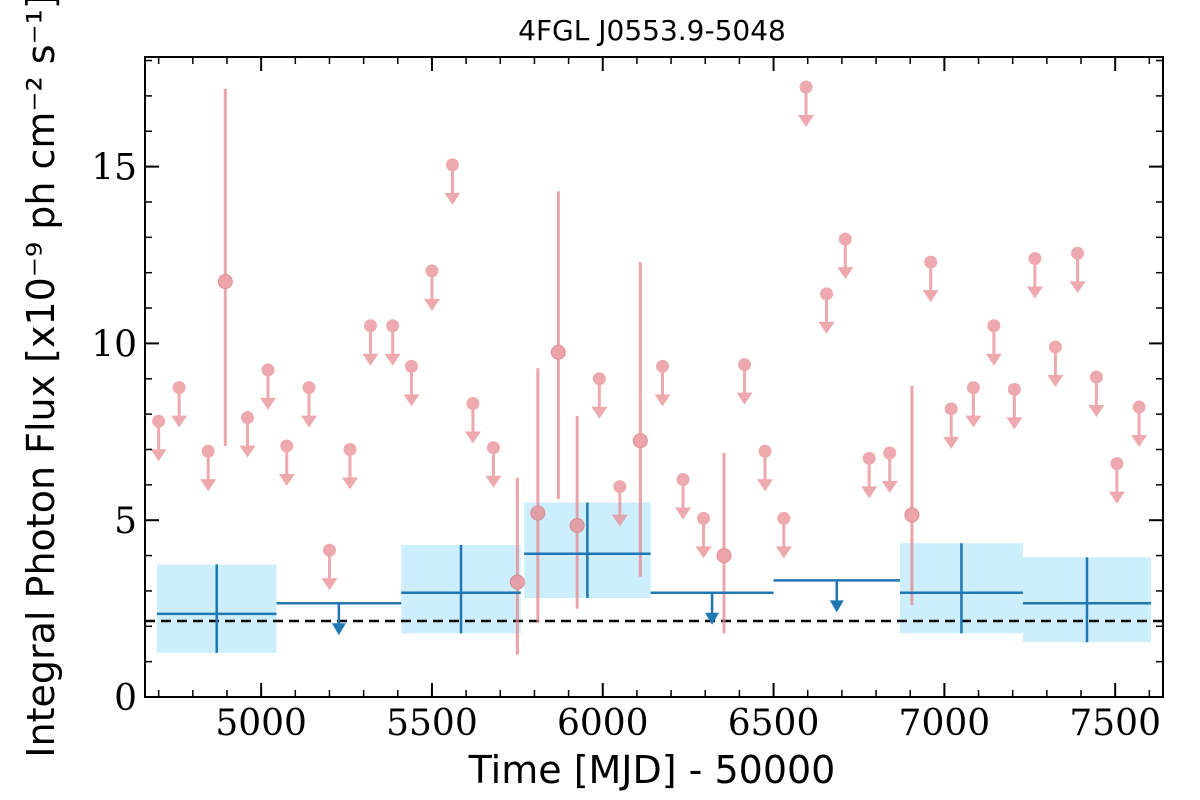 The image size is (1200, 800). Describe the element at coordinates (125, 521) in the screenshot. I see `y-tick-label: 5` at that location.